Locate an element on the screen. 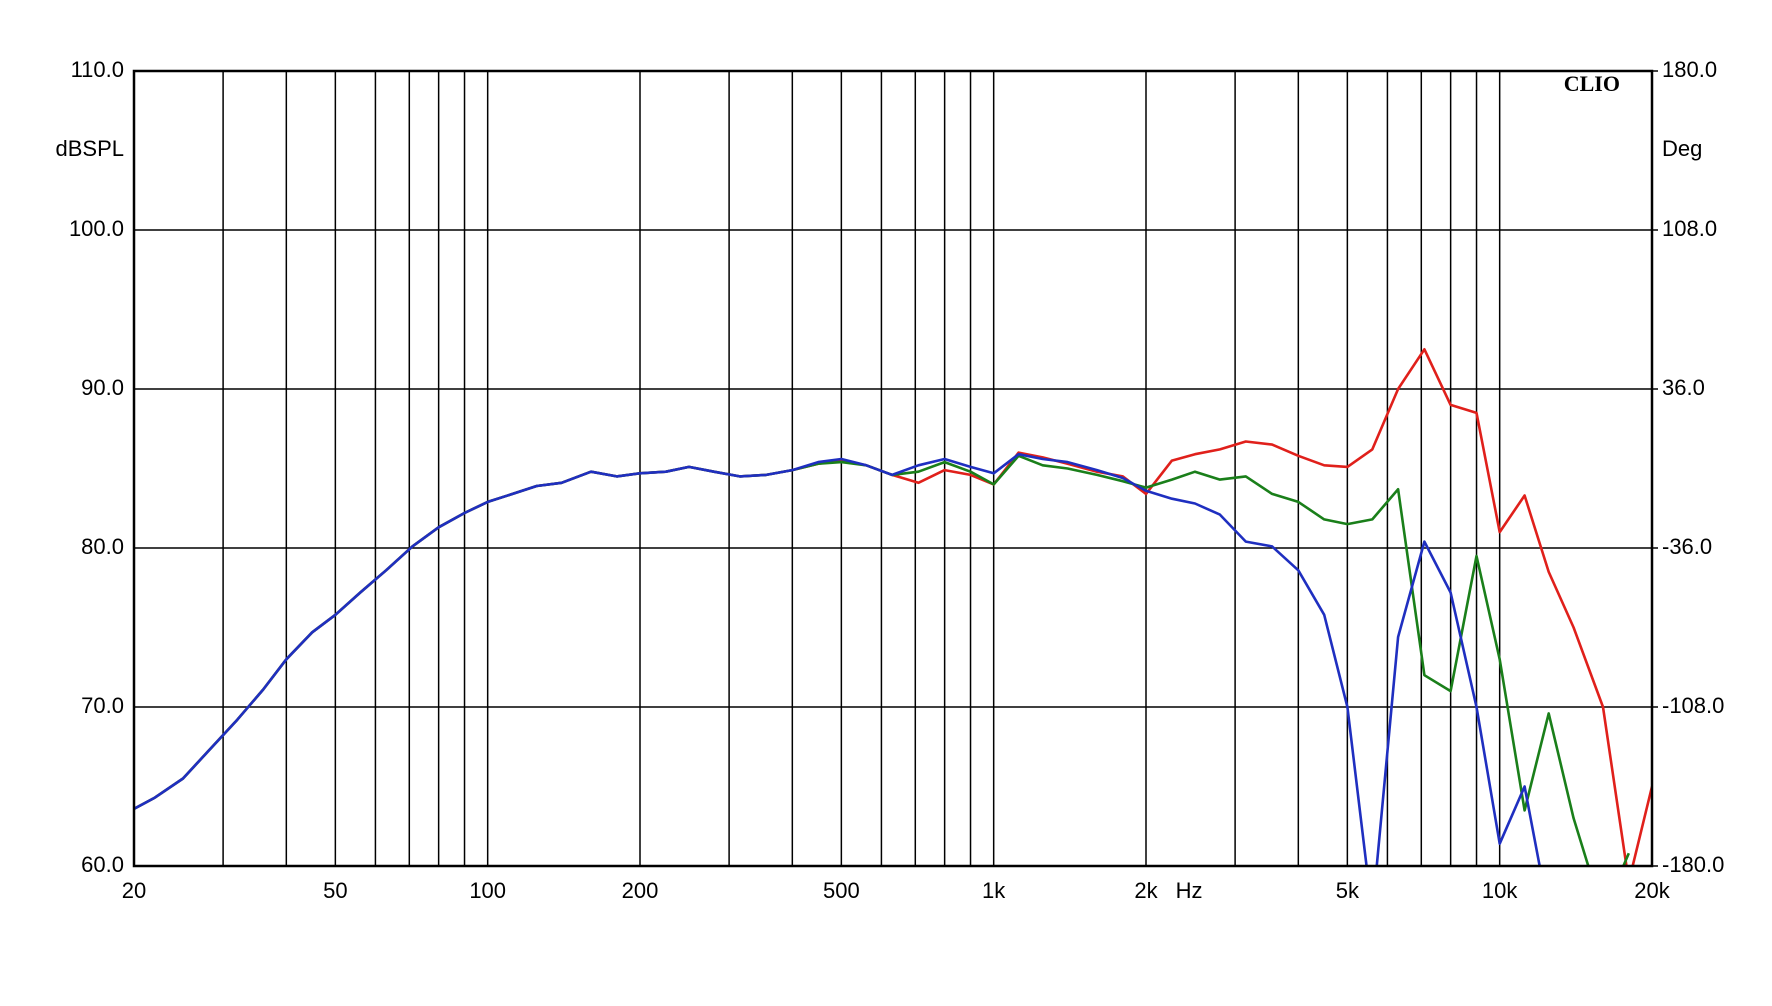  x-tick-label: 1k is located at coordinates (994, 890).